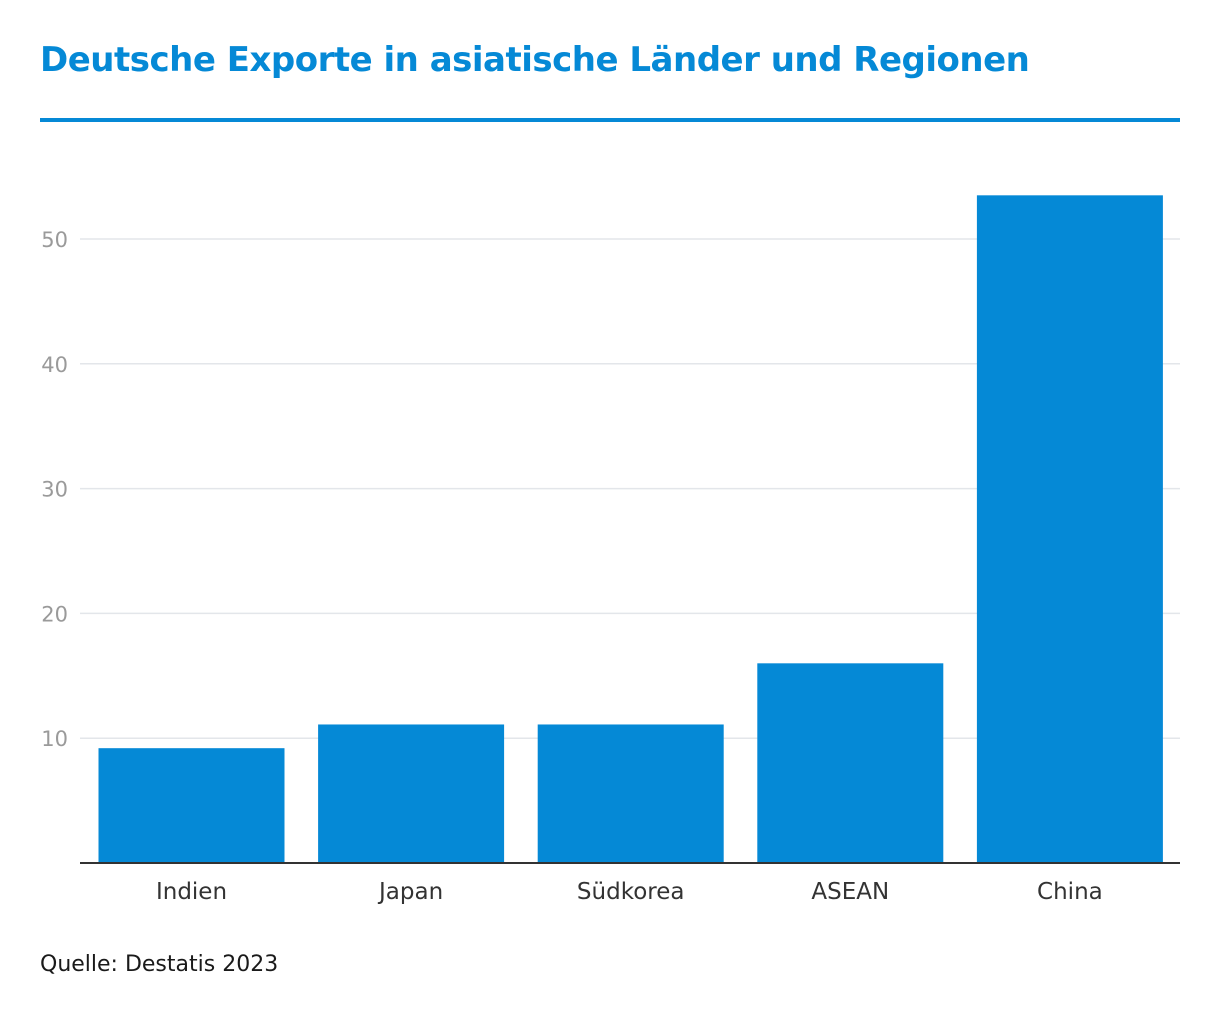  Describe the element at coordinates (850, 763) in the screenshot. I see `bar-asean` at that location.